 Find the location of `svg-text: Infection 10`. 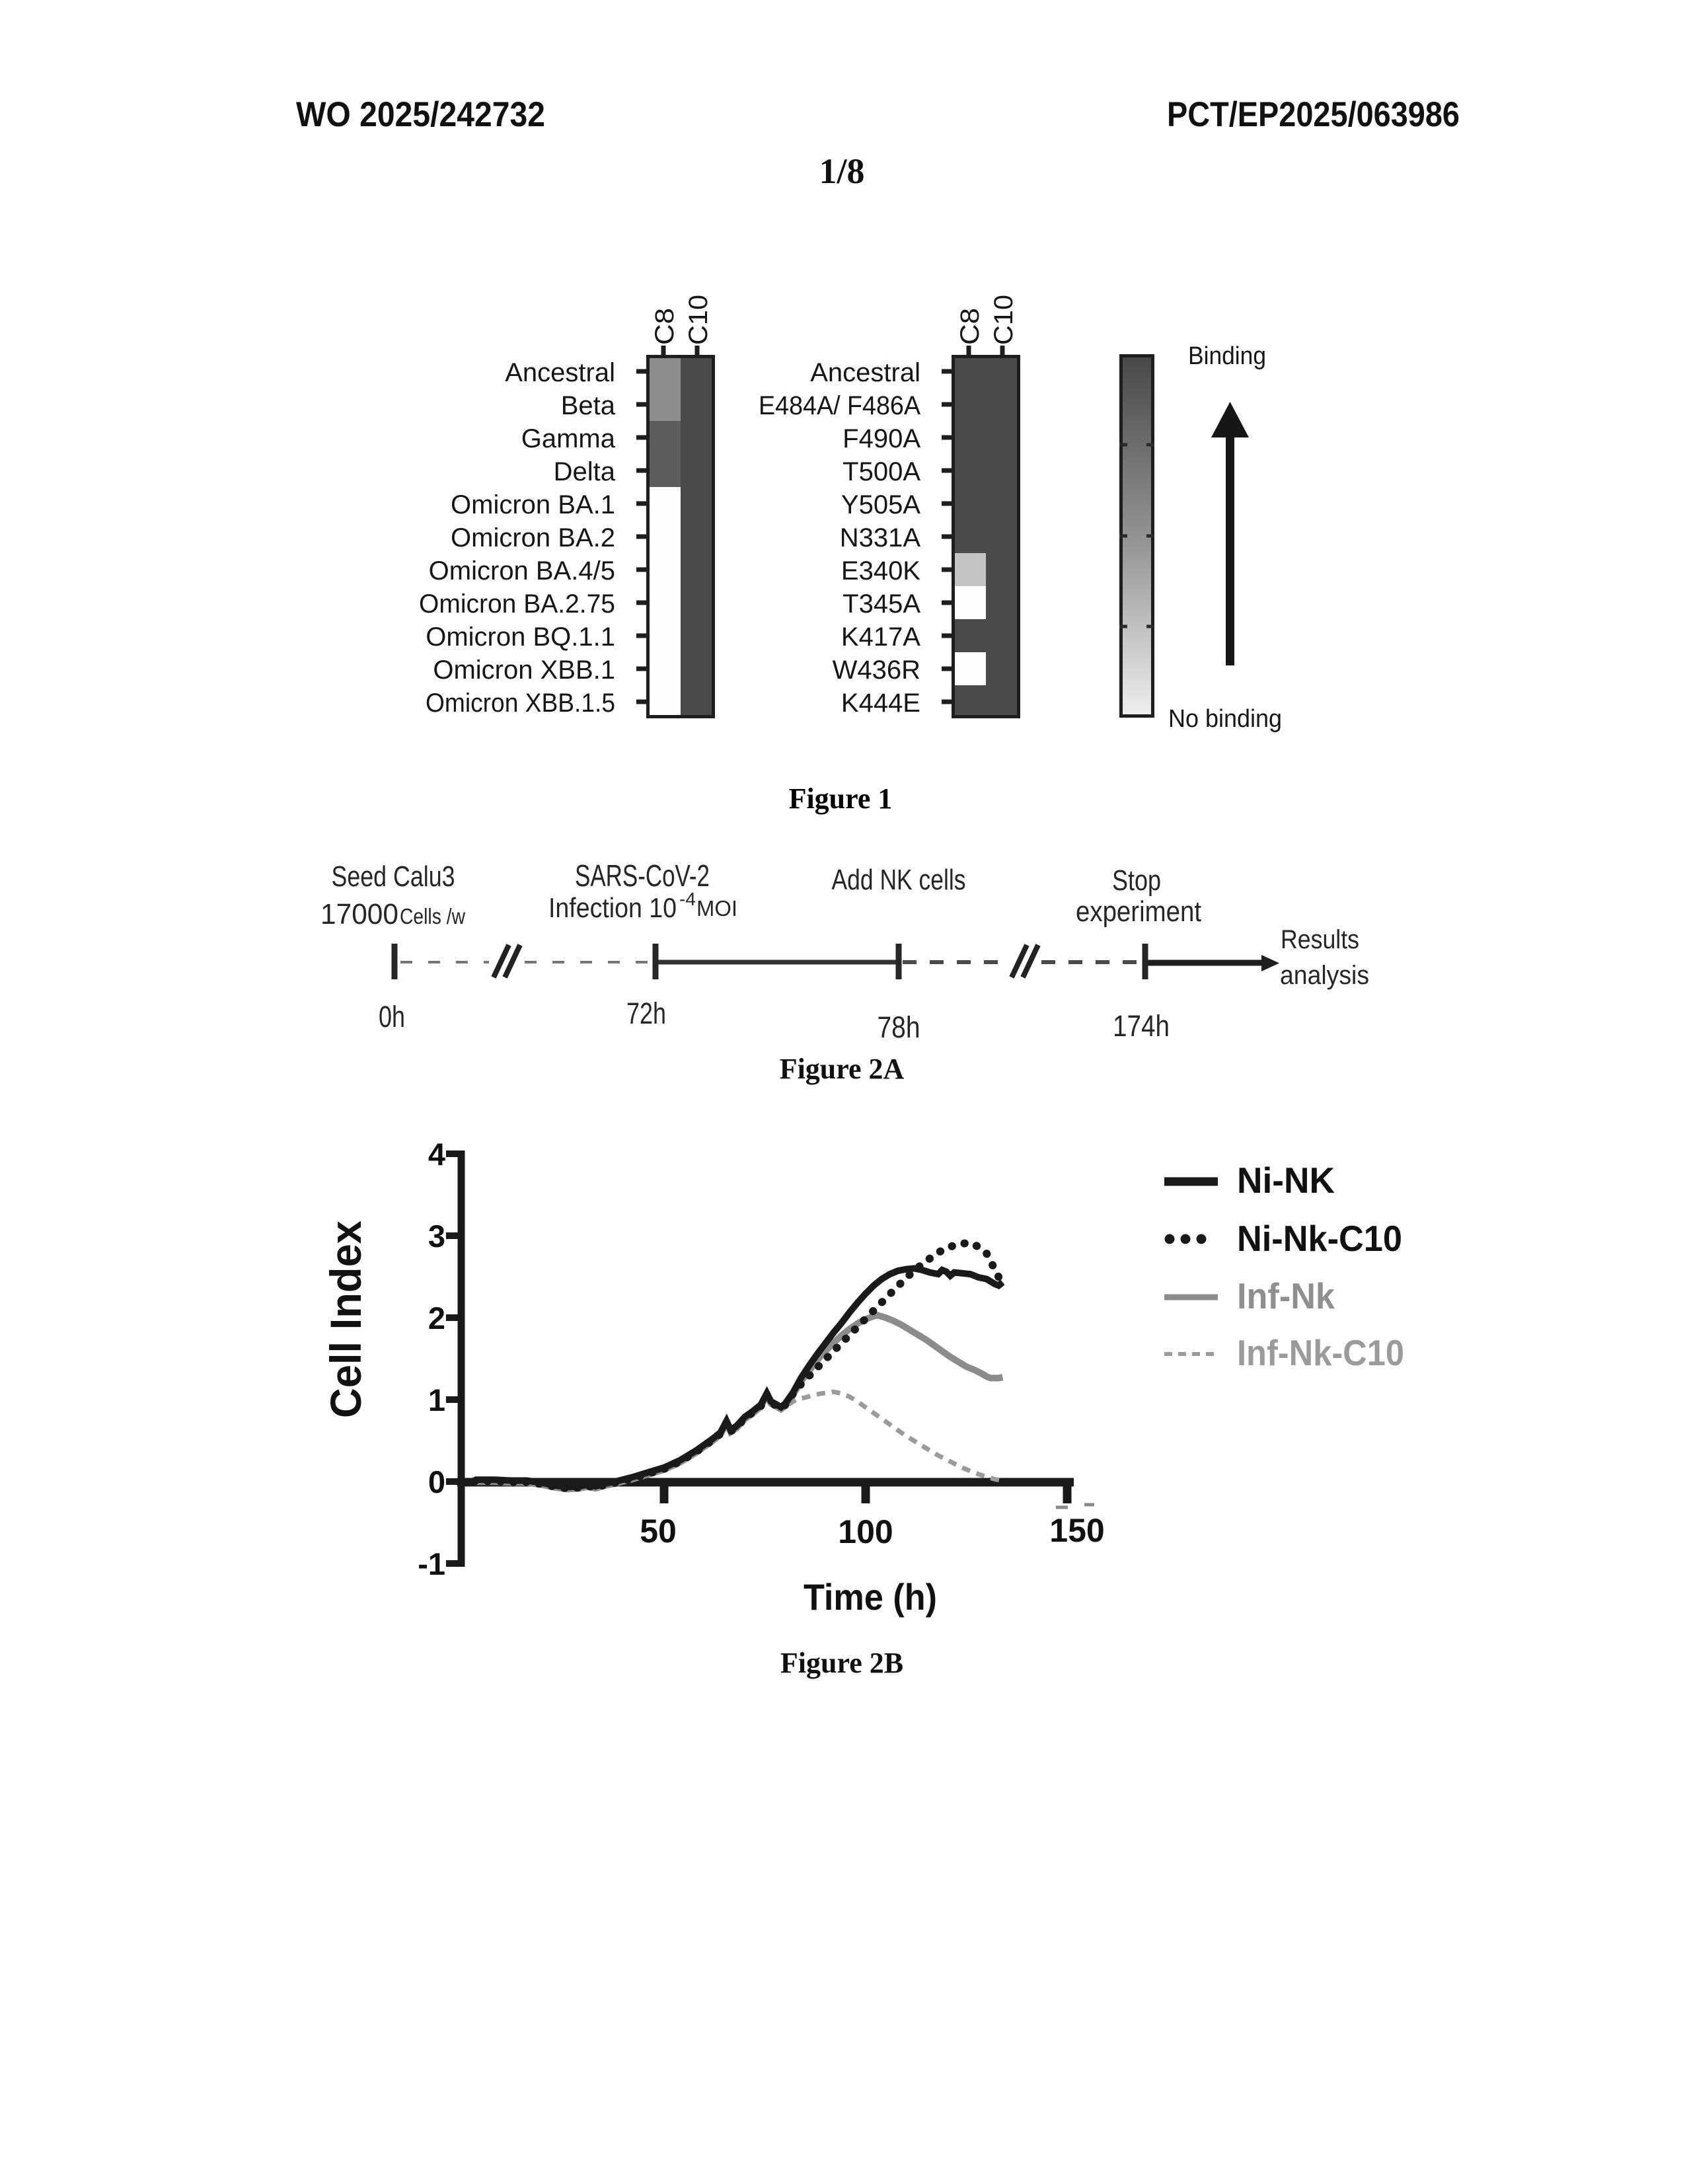

svg-text: Infection 10 is located at coordinates (612, 907).